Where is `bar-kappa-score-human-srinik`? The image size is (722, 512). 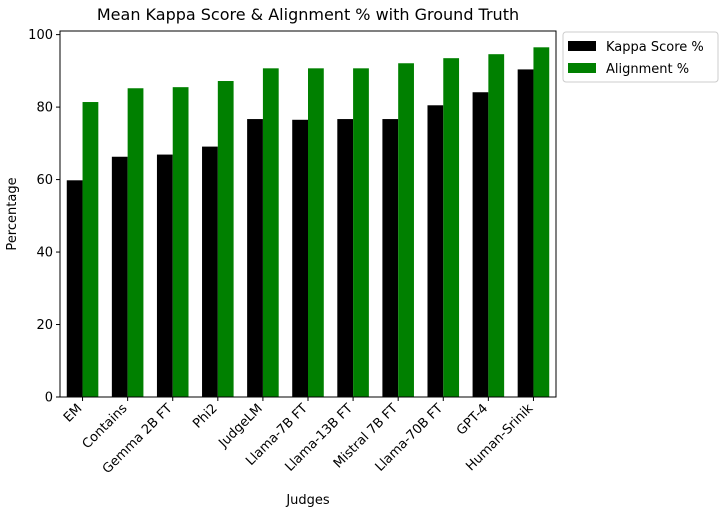 bar-kappa-score-human-srinik is located at coordinates (525, 233).